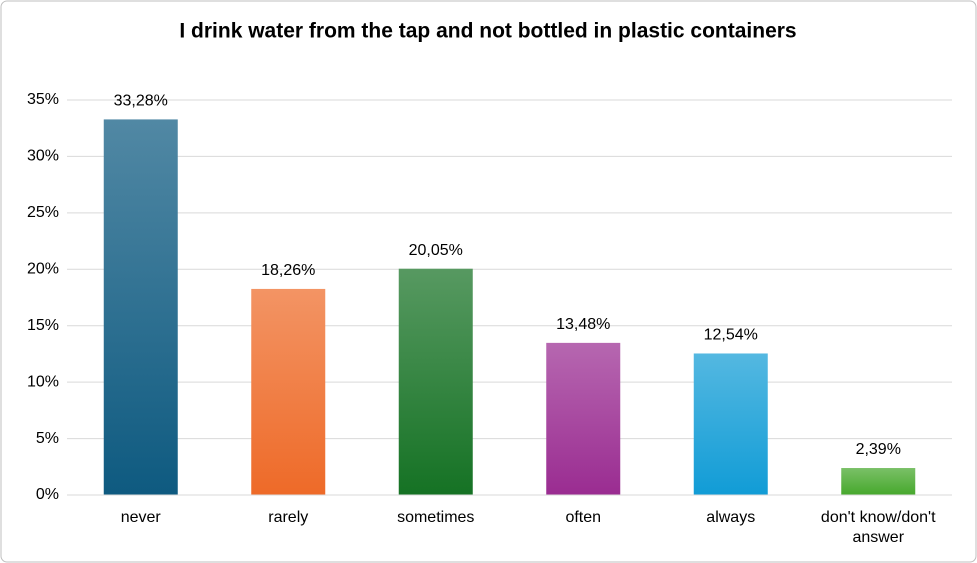 The width and height of the screenshot is (977, 563). I want to click on y-tick-label: 35%, so click(43, 99).